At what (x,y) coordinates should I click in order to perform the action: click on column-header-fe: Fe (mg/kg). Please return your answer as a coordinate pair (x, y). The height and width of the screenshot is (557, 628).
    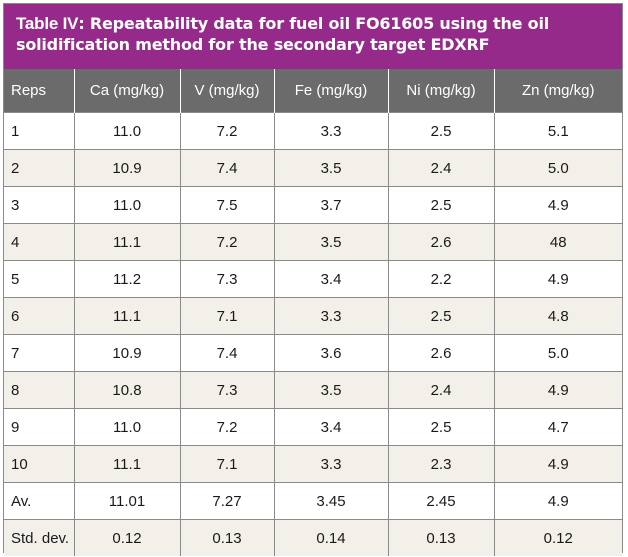
    Looking at the image, I should click on (331, 91).